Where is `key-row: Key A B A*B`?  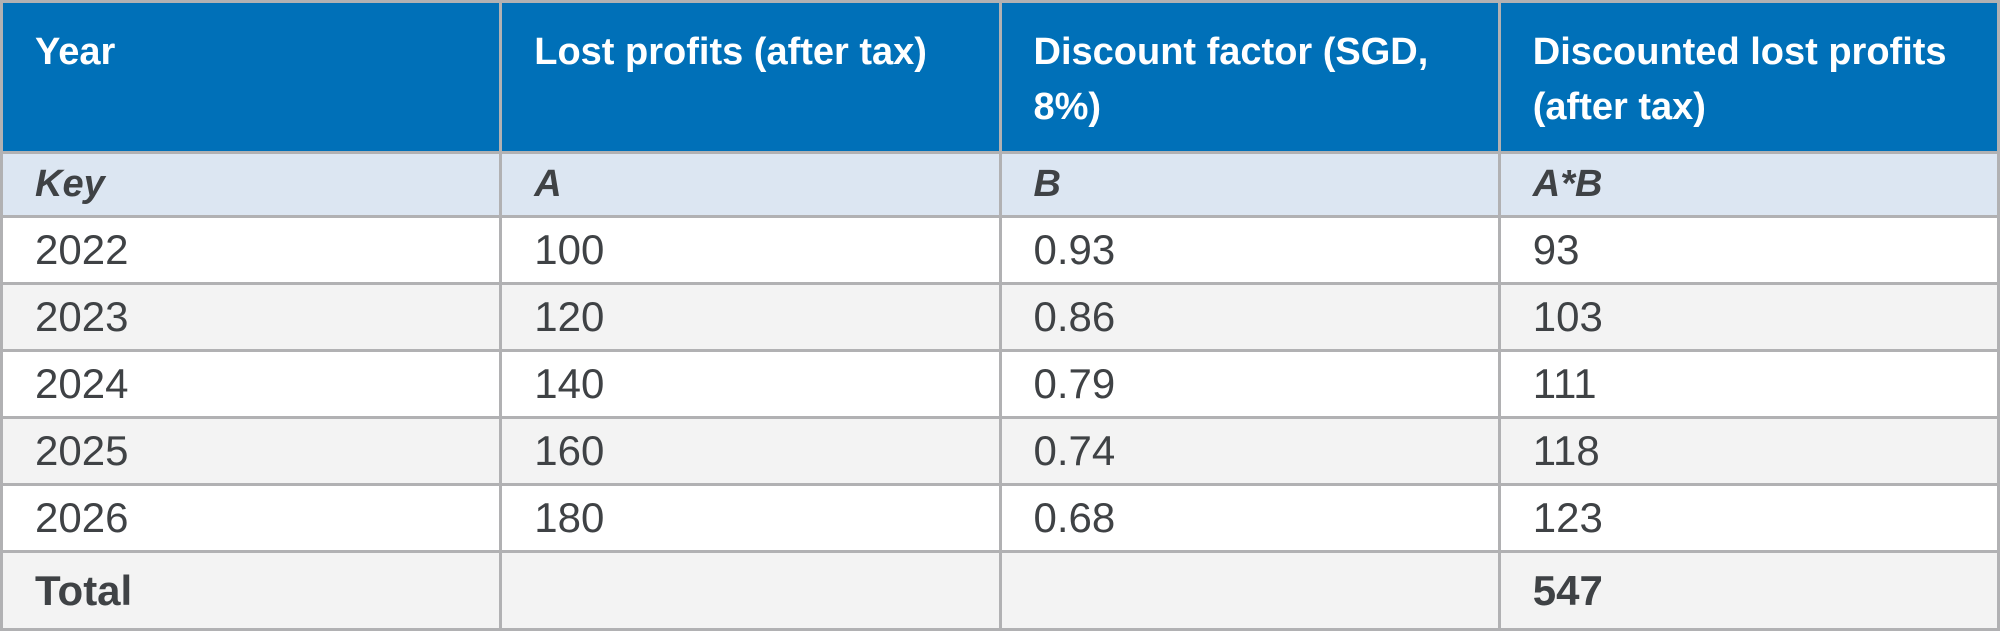
key-row: Key A B A*B is located at coordinates (1000, 185).